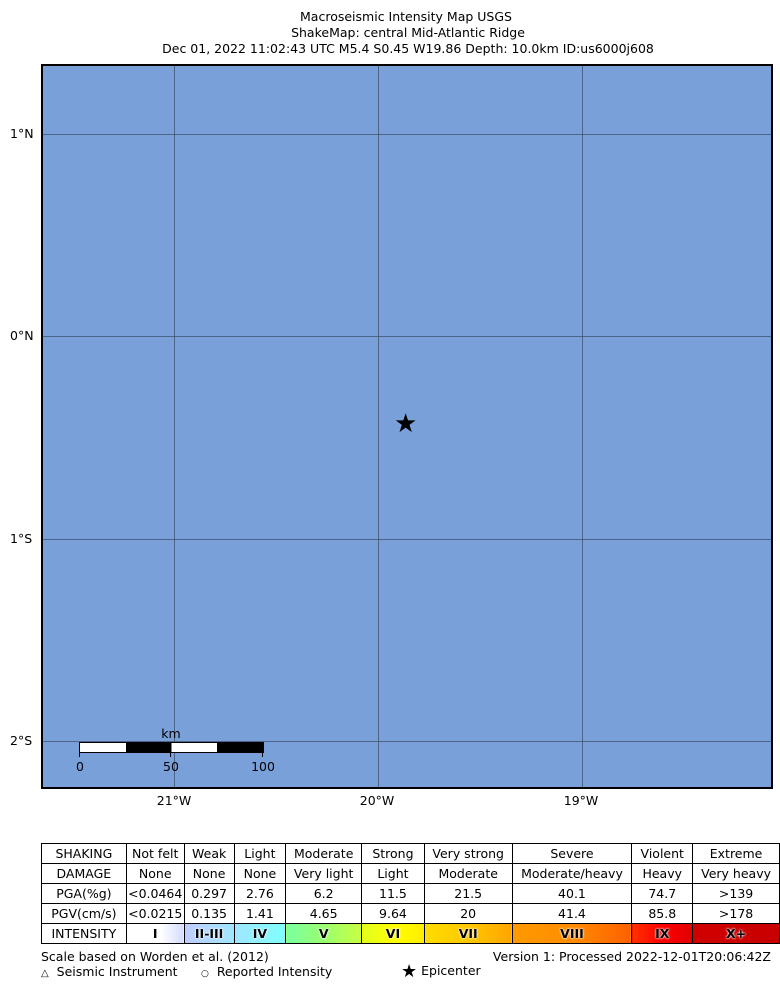 The height and width of the screenshot is (997, 780). Describe the element at coordinates (572, 893) in the screenshot. I see `legend-cell: 40.1` at that location.